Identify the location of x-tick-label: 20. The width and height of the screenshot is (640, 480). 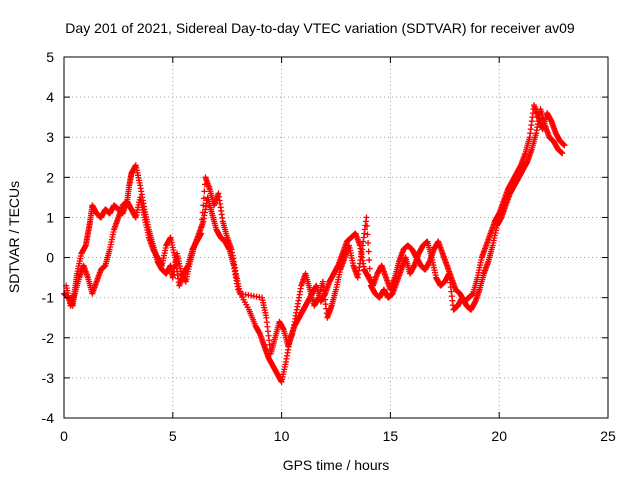
(499, 436).